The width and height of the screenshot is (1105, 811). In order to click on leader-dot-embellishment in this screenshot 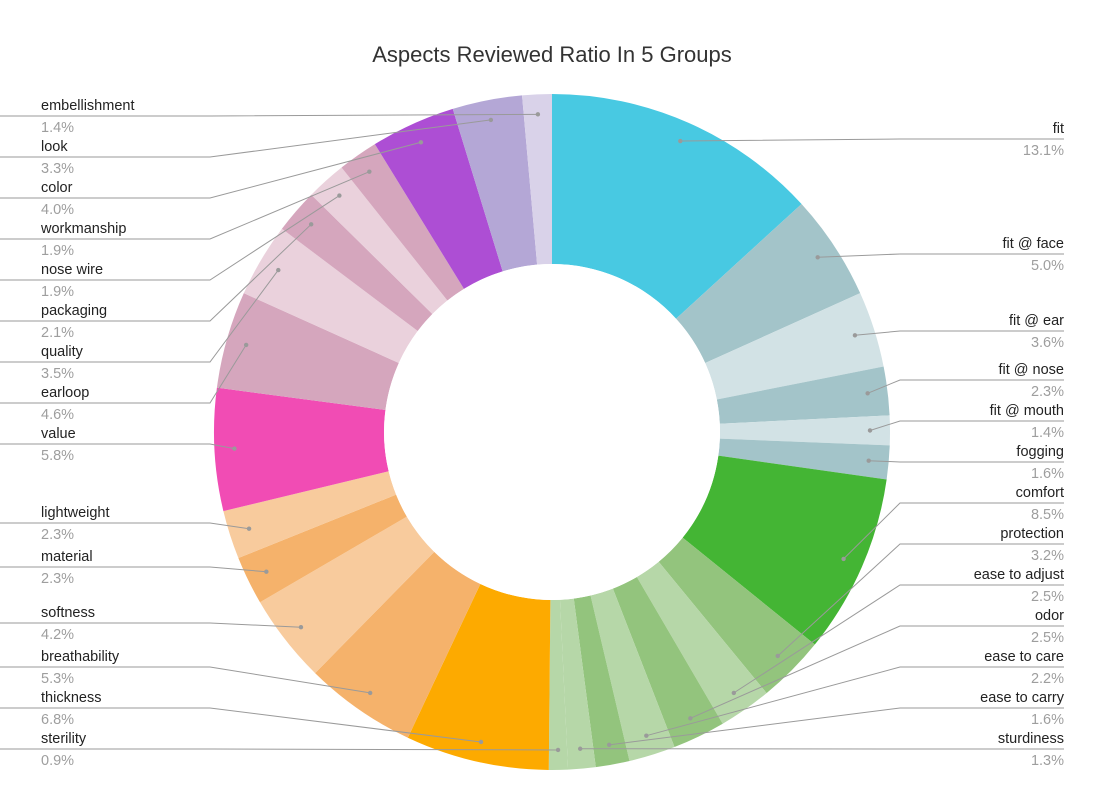, I will do `click(538, 114)`.